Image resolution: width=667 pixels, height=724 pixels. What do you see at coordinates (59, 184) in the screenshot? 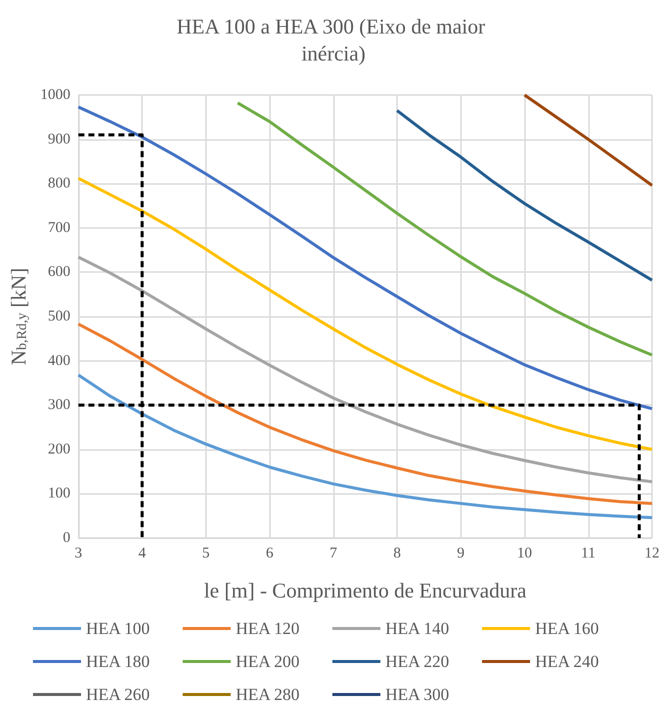
I see `y-tick-label: 800` at bounding box center [59, 184].